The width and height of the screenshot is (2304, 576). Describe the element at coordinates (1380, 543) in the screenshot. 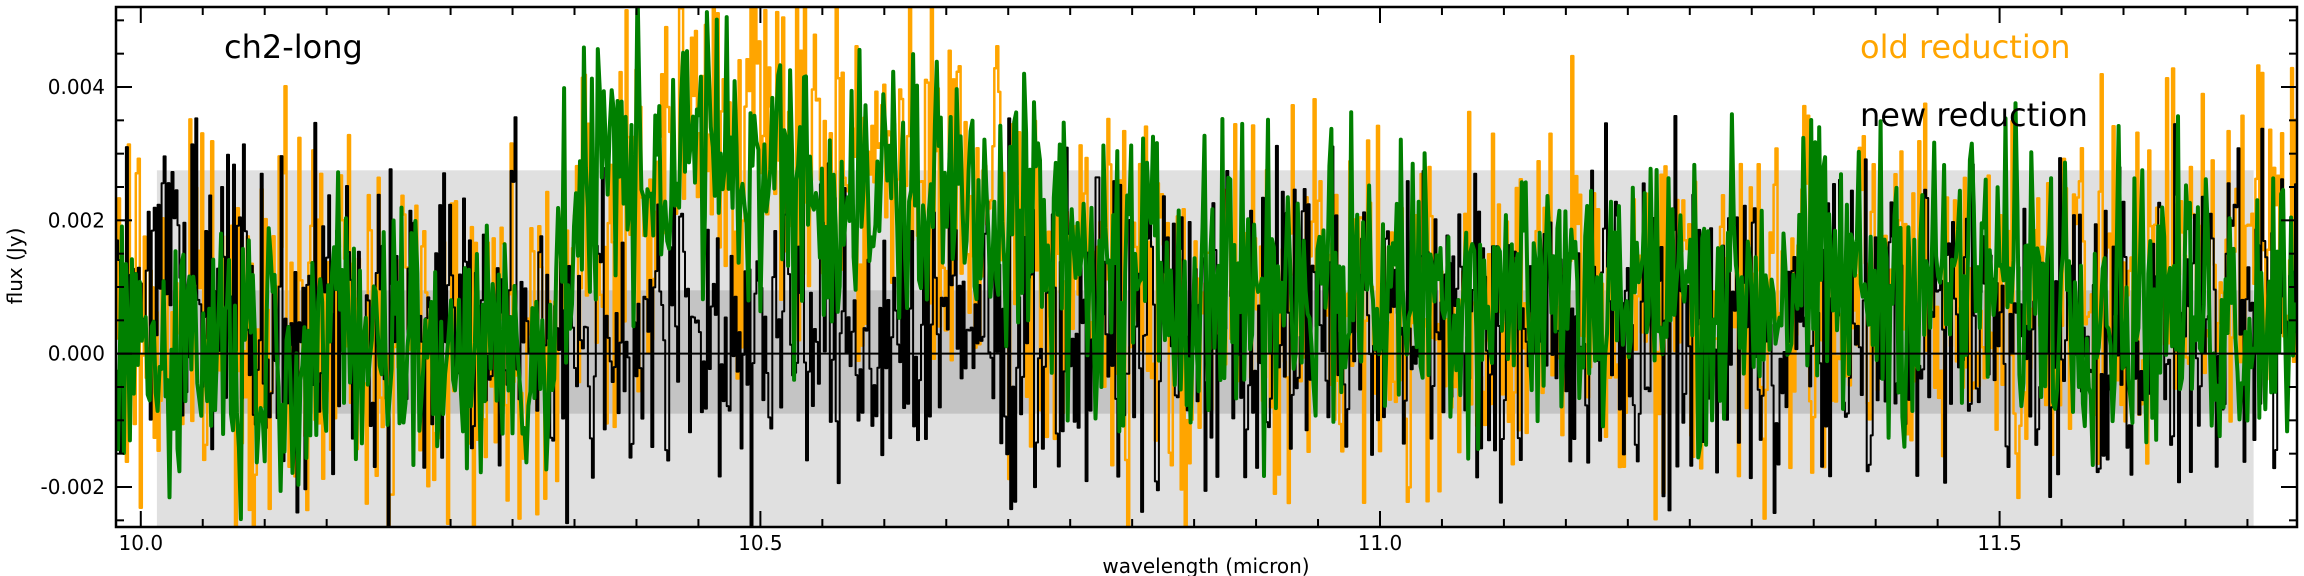

I see `x-tick-label: 11.0` at that location.